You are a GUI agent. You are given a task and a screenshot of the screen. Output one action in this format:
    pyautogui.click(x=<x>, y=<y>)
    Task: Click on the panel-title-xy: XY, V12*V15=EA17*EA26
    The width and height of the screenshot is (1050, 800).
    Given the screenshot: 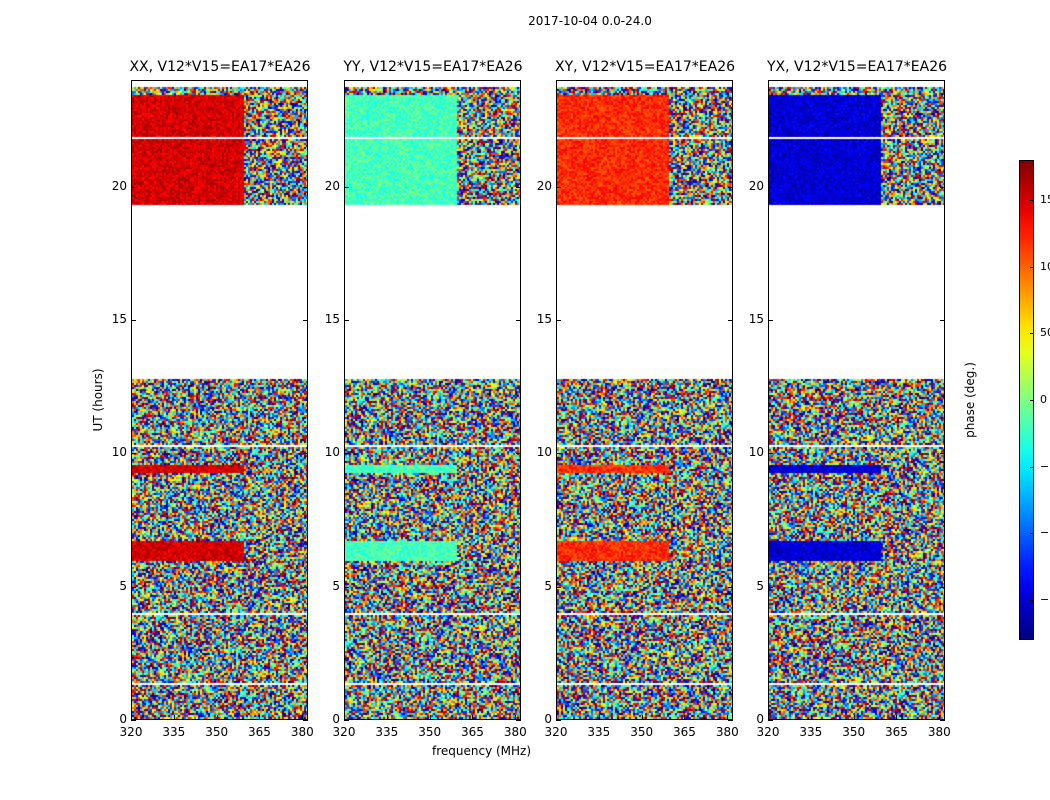 What is the action you would take?
    pyautogui.click(x=645, y=67)
    